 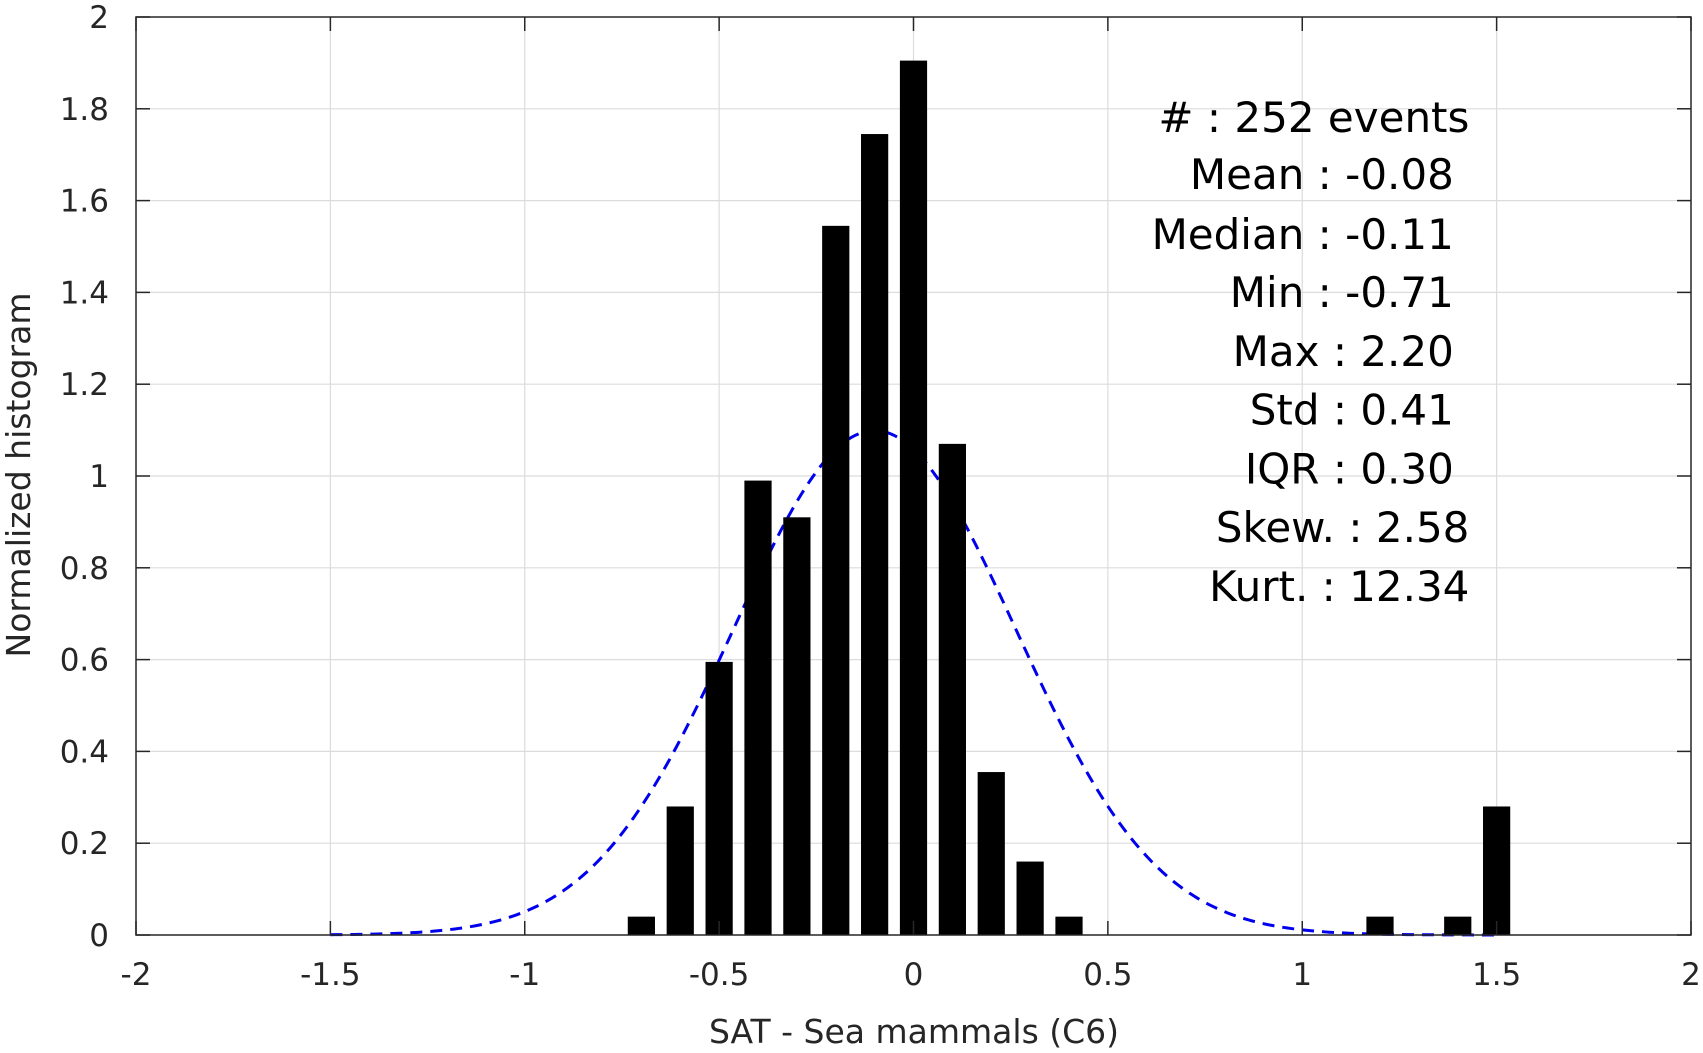 I want to click on stat-line: Min : -0.71, so click(x=1342, y=292).